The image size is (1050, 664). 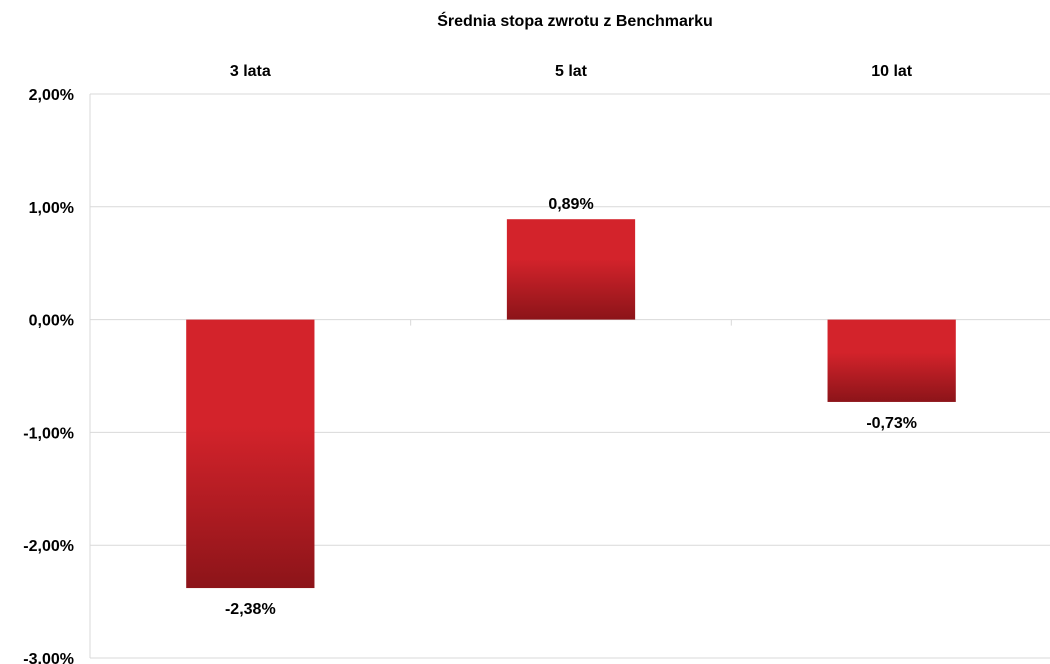 What do you see at coordinates (48, 546) in the screenshot?
I see `y-tick-label: -2,00%` at bounding box center [48, 546].